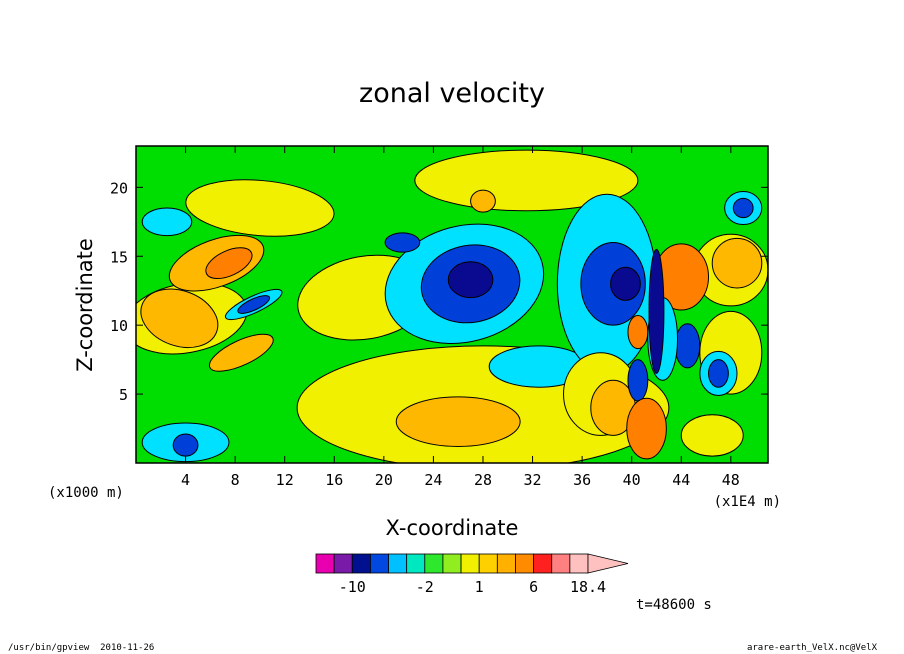 Image resolution: width=904 pixels, height=654 pixels. Describe the element at coordinates (681, 480) in the screenshot. I see `x-tick-label: 44` at that location.